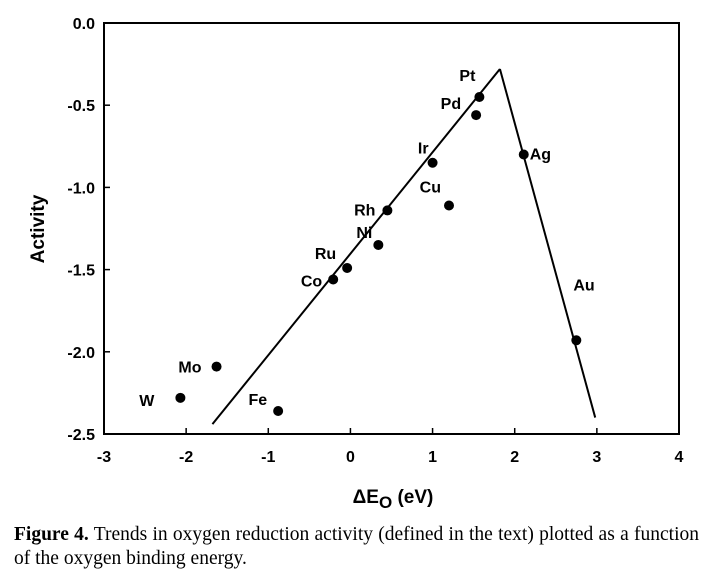 Image resolution: width=709 pixels, height=588 pixels. What do you see at coordinates (385, 502) in the screenshot?
I see `x-axis-title-subscript: O` at bounding box center [385, 502].